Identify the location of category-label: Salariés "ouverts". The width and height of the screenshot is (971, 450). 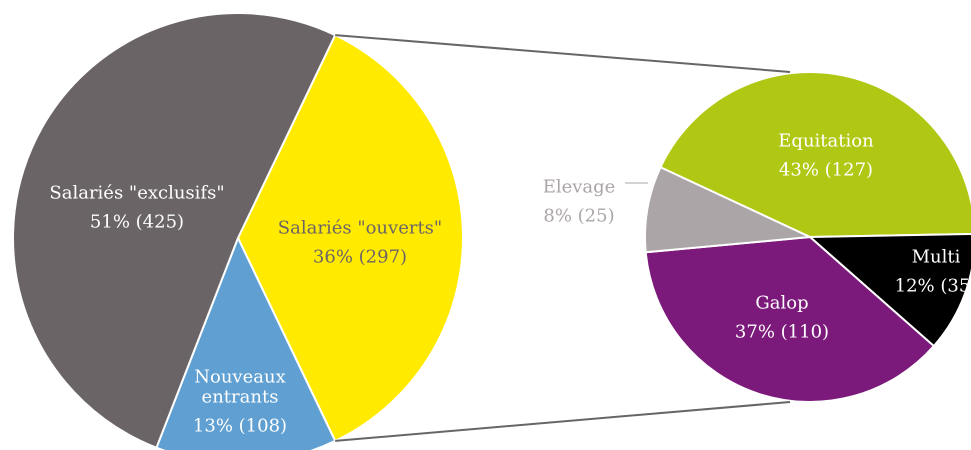
(360, 228).